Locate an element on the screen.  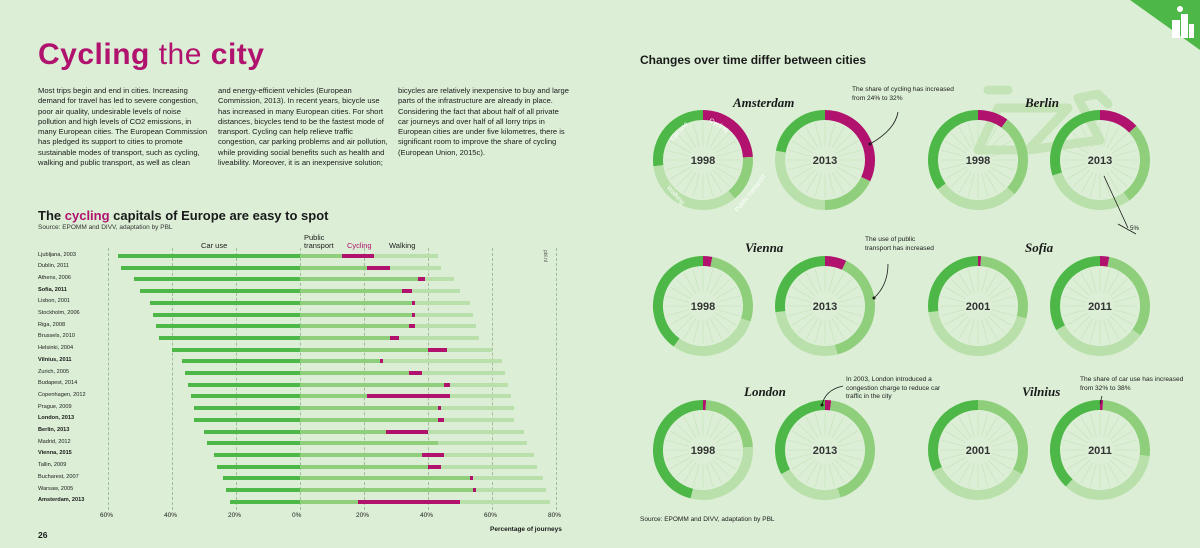
bar-chart-title-highlight: cycling is located at coordinates (87, 215).